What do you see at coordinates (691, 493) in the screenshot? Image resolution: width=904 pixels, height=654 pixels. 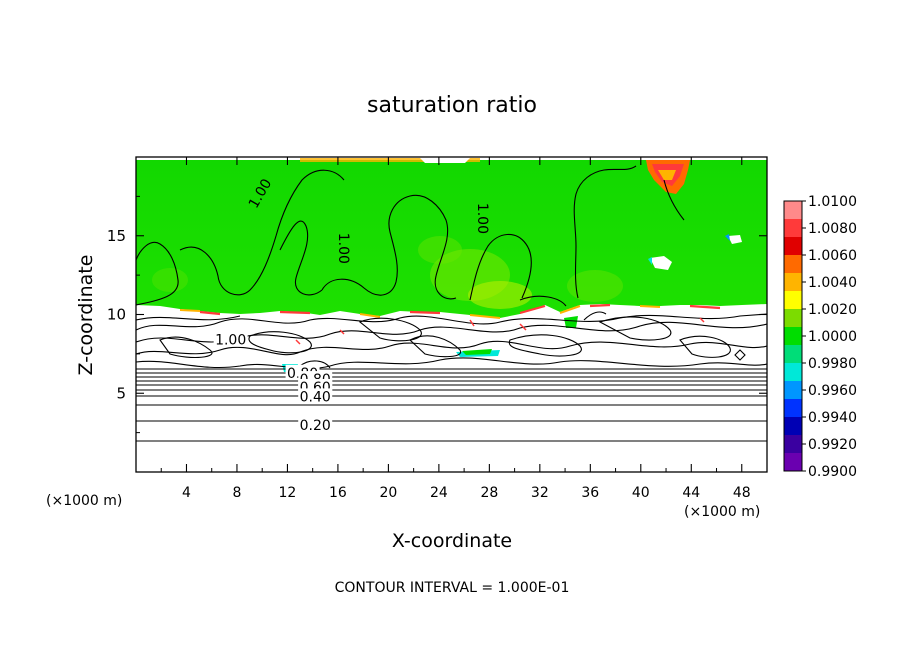 I see `x-tick-label: 44` at bounding box center [691, 493].